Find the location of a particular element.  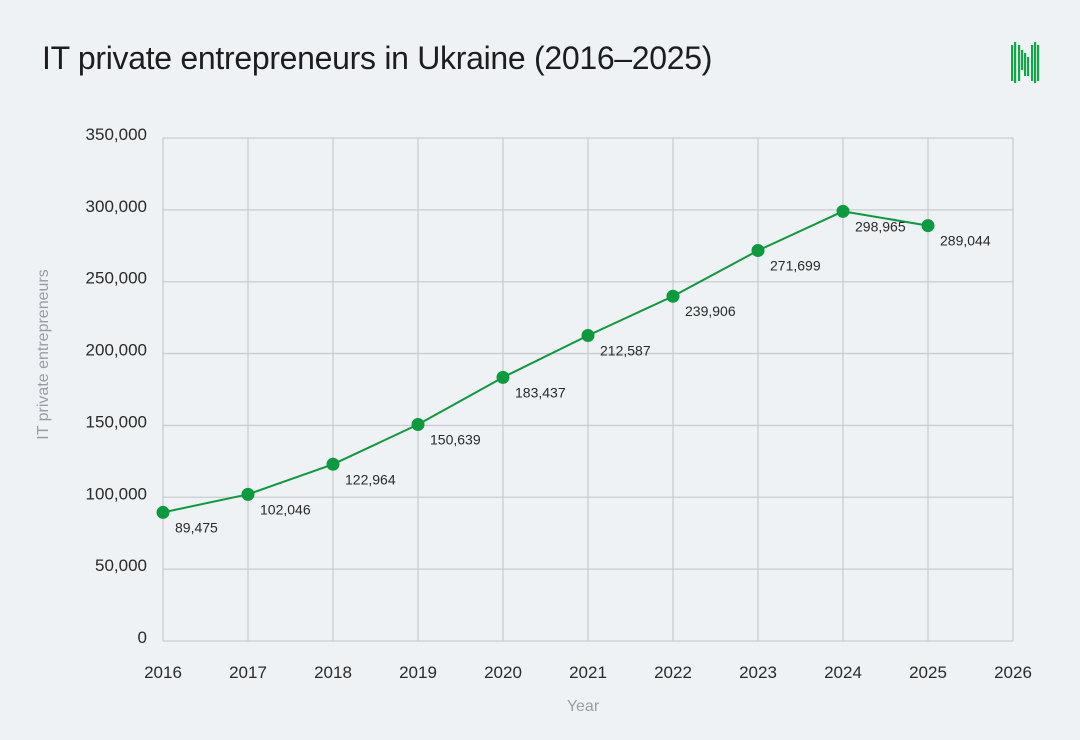

data-label: 183,437 is located at coordinates (540, 392).